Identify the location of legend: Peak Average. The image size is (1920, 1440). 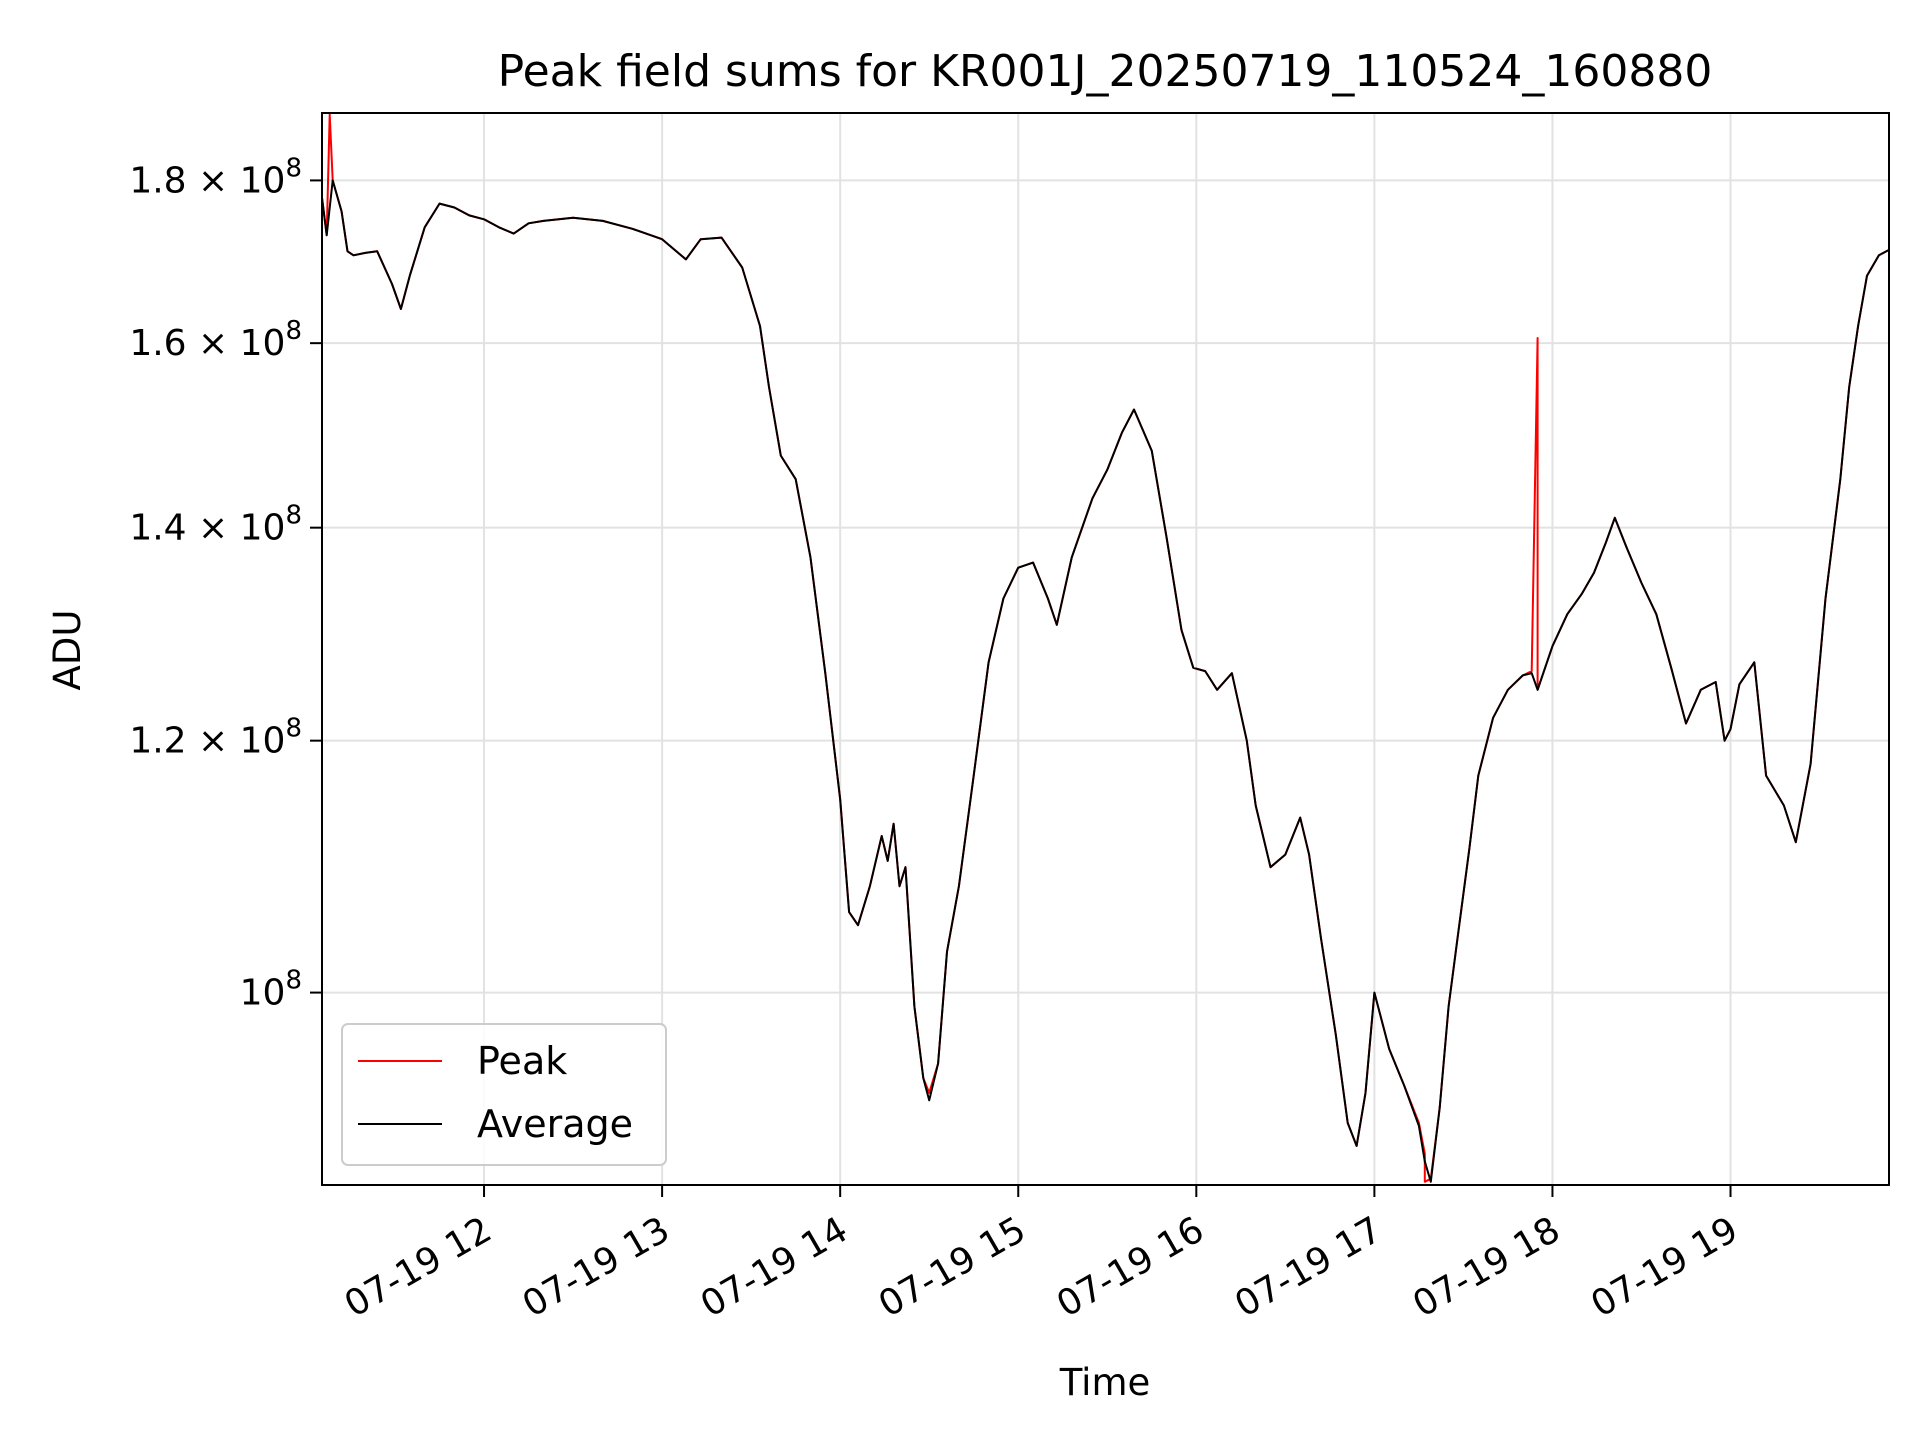
(504, 1094).